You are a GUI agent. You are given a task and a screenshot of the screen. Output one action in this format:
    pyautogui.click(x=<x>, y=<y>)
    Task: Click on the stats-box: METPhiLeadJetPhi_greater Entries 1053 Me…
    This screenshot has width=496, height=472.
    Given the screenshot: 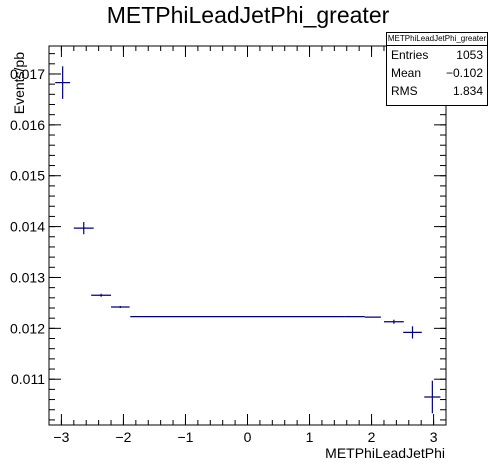 What is the action you would take?
    pyautogui.click(x=437, y=69)
    